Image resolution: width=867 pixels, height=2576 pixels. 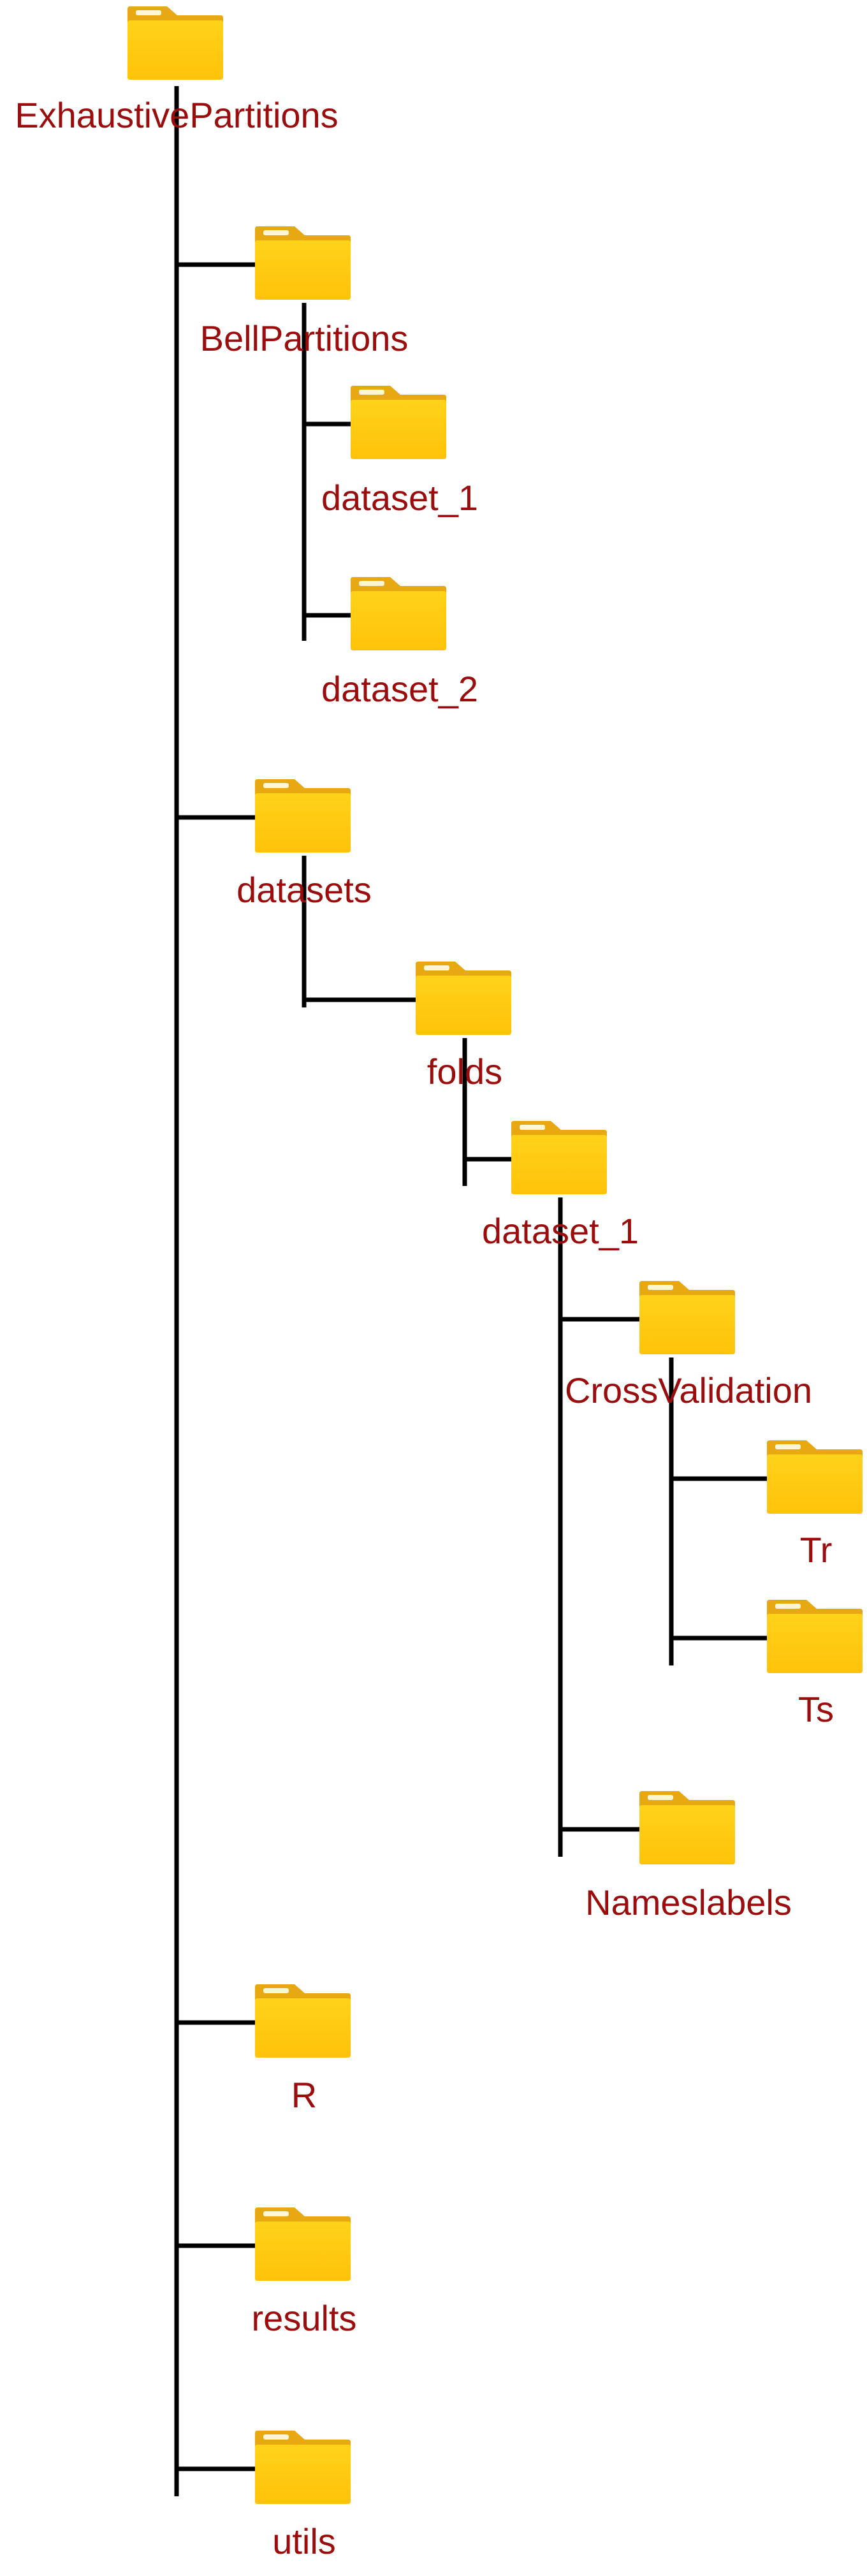 I want to click on folder-node-datasets, so click(x=303, y=816).